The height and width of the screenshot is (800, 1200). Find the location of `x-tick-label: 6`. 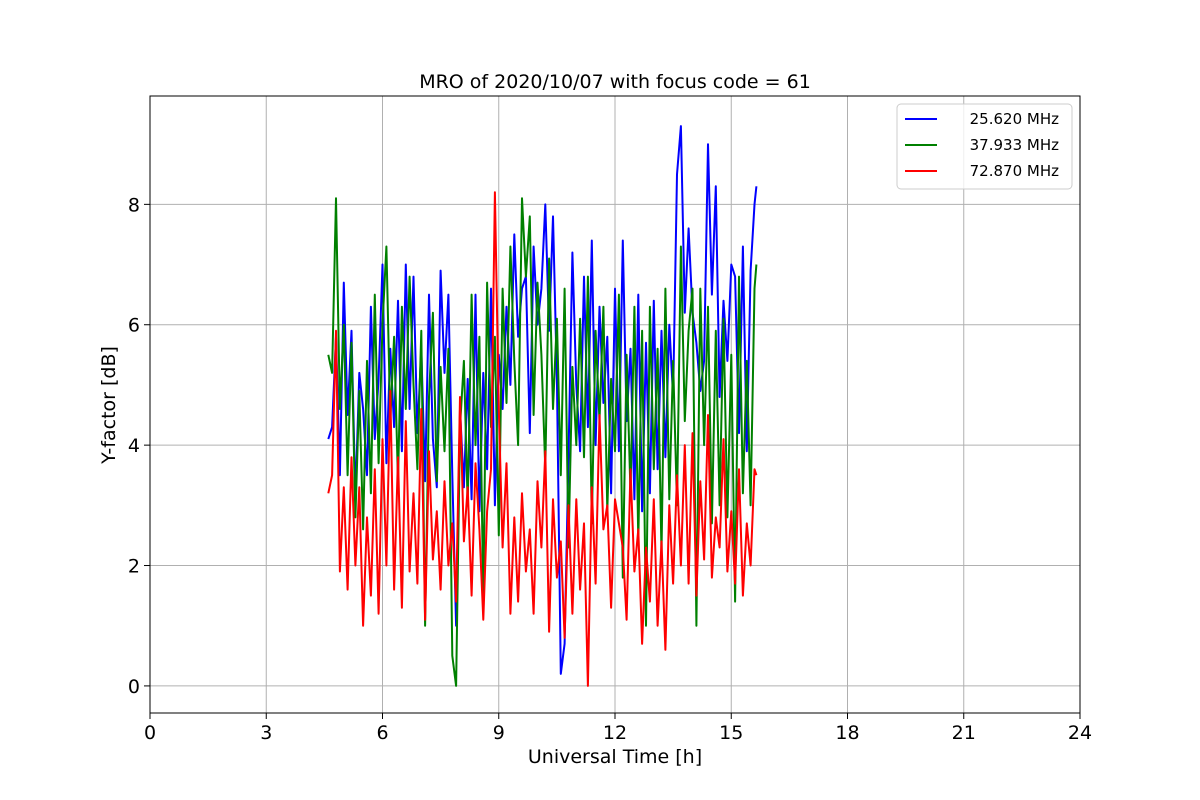

x-tick-label: 6 is located at coordinates (382, 733).